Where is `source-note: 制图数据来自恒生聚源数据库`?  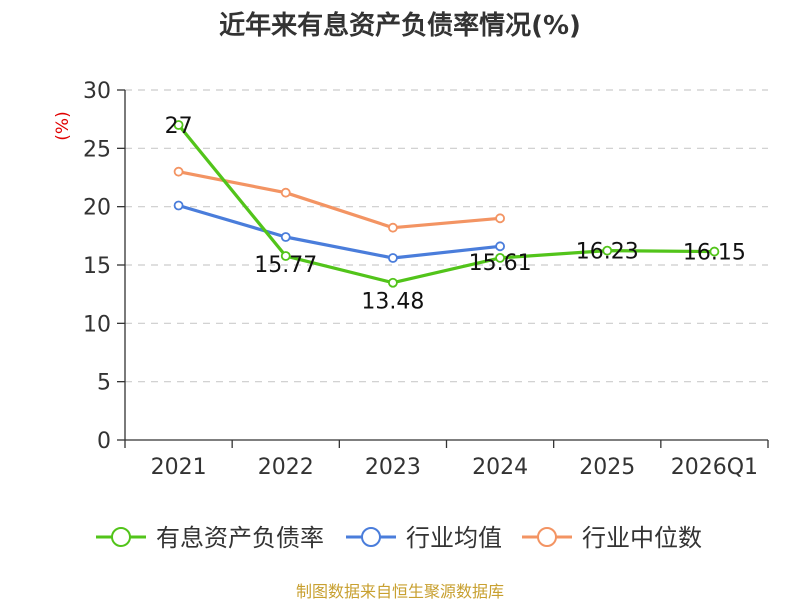
source-note: 制图数据来自恒生聚源数据库 is located at coordinates (400, 591).